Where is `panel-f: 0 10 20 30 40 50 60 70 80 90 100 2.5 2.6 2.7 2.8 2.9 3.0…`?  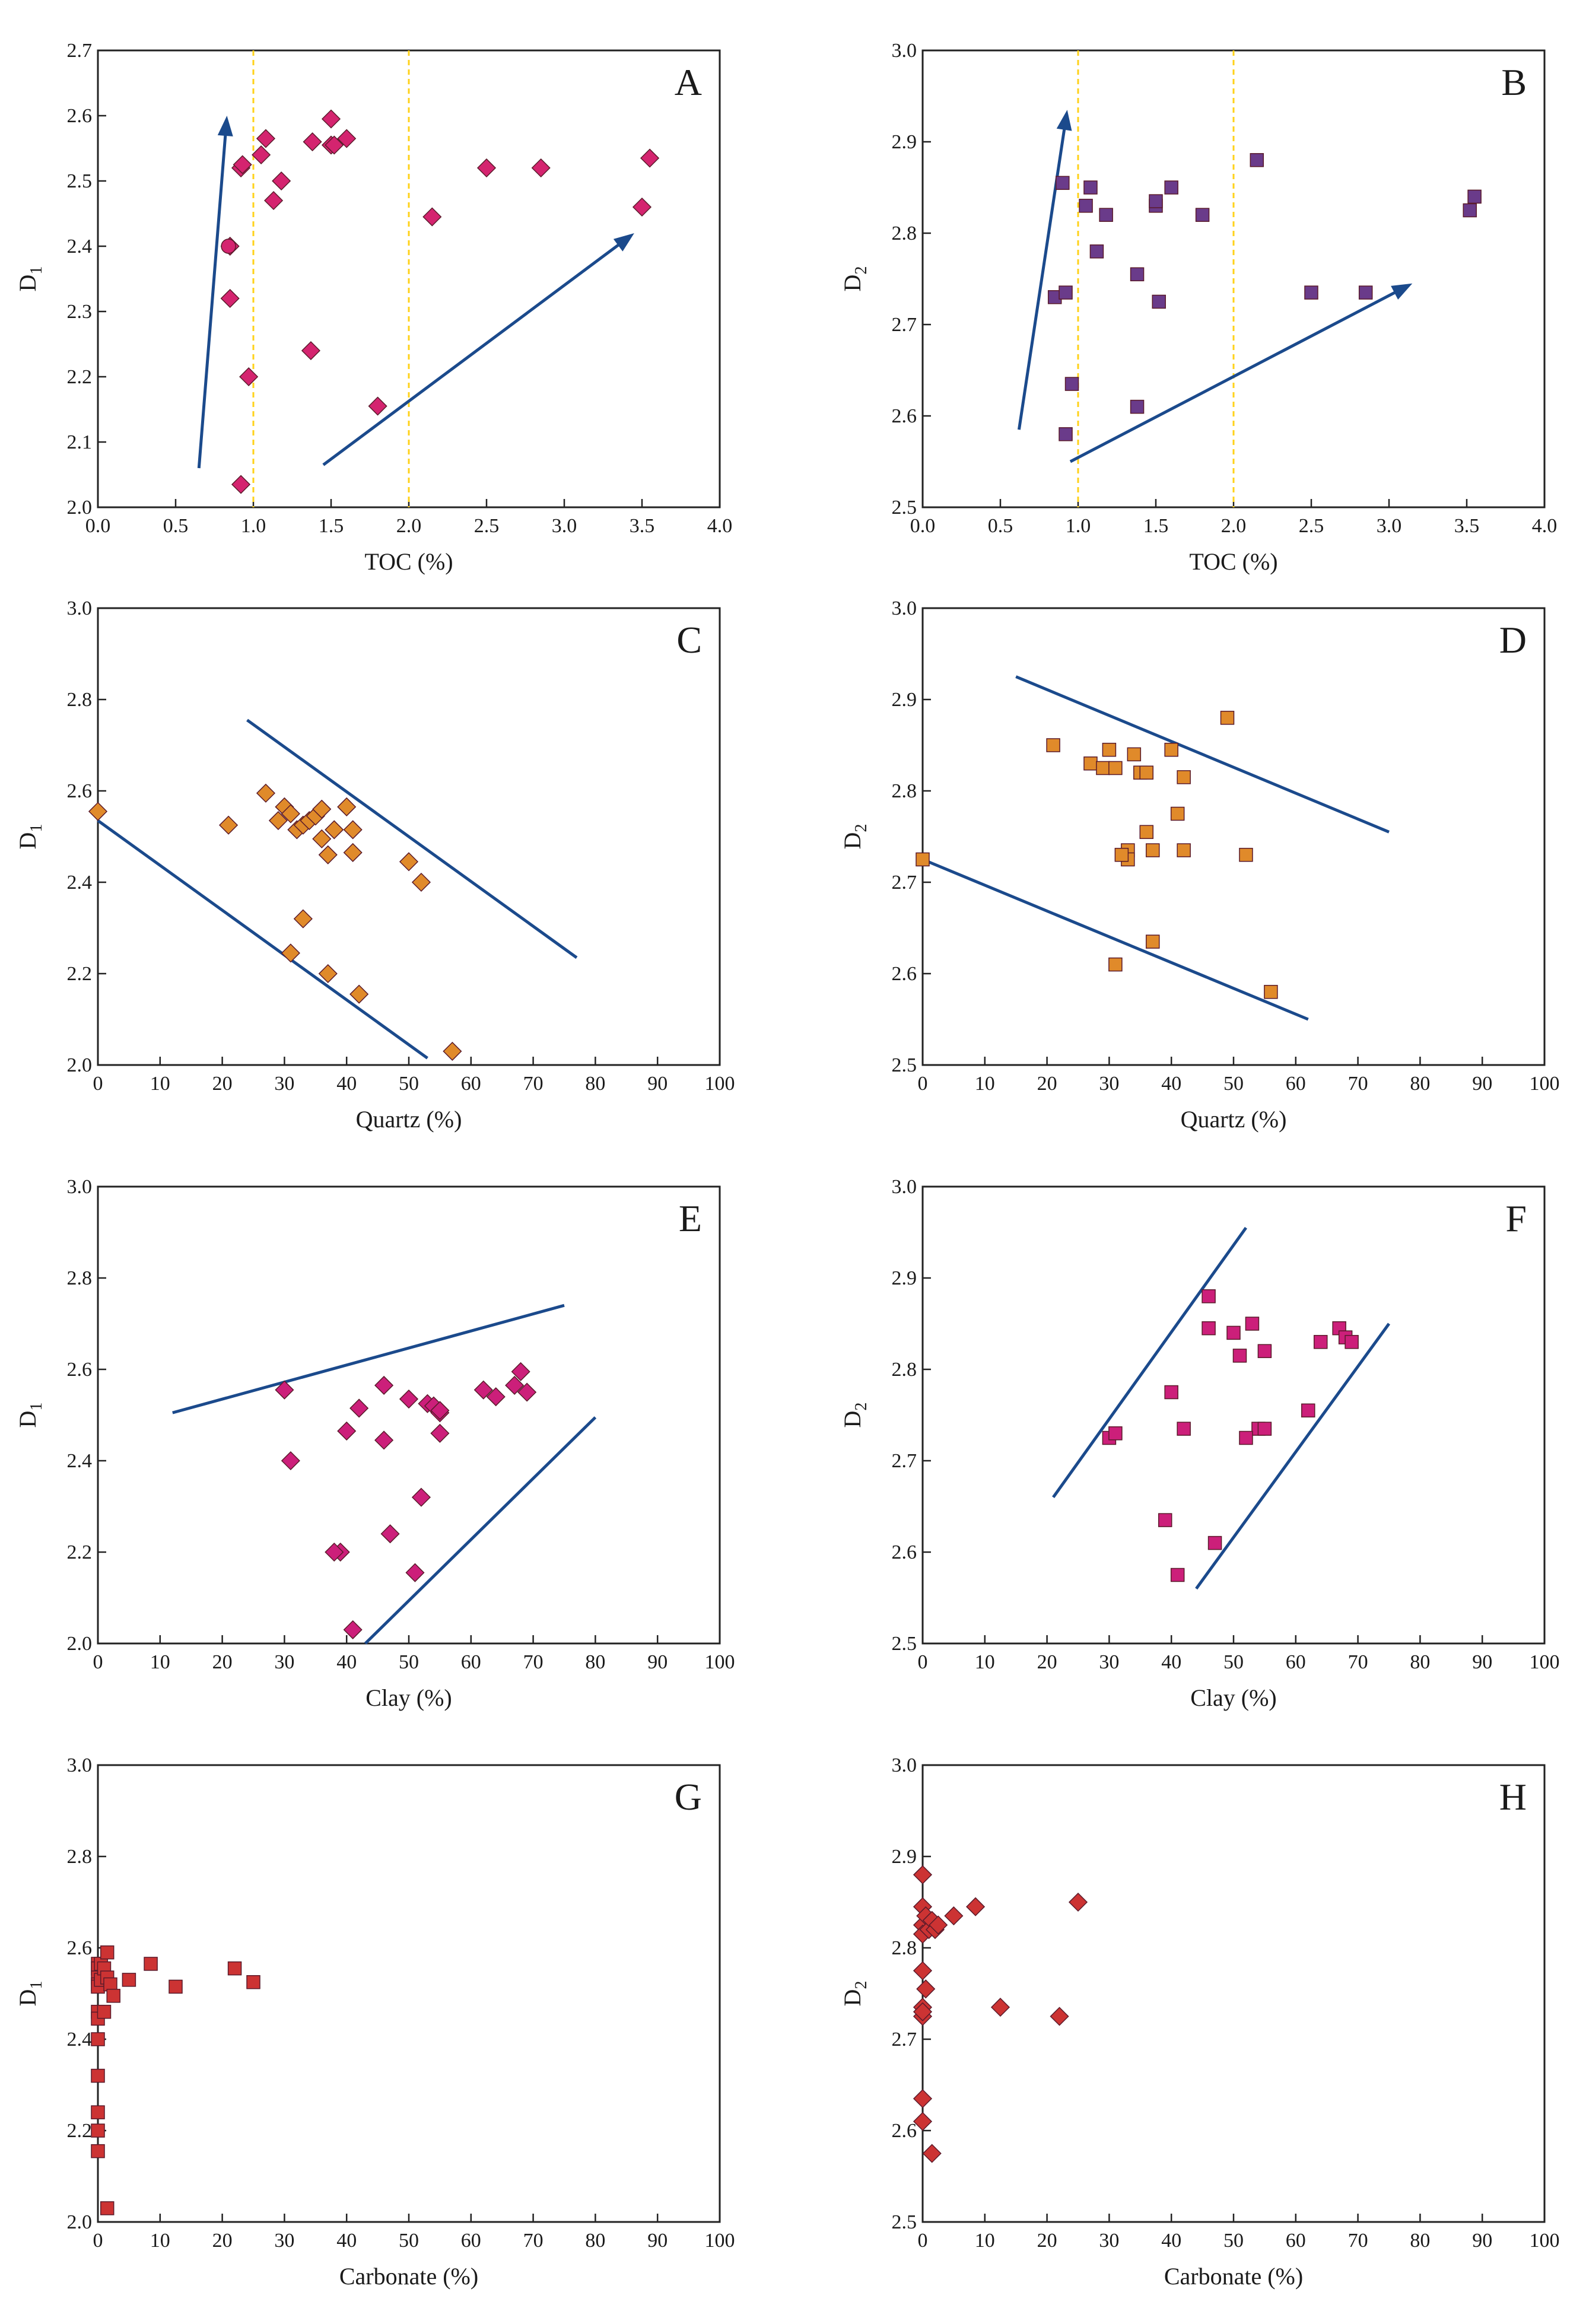
panel-f: 0 10 20 30 40 50 60 70 80 90 100 2.5 2.6 2.7 2.8 2.9 3.0… is located at coordinates (1199, 1443).